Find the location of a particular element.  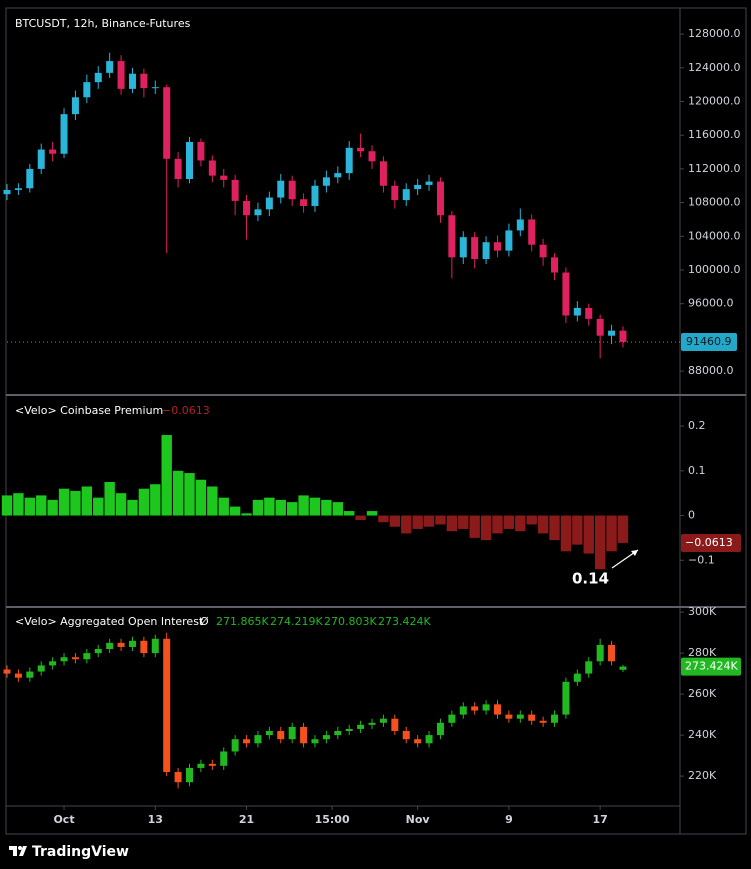

x-tick-label: 9 is located at coordinates (509, 819).